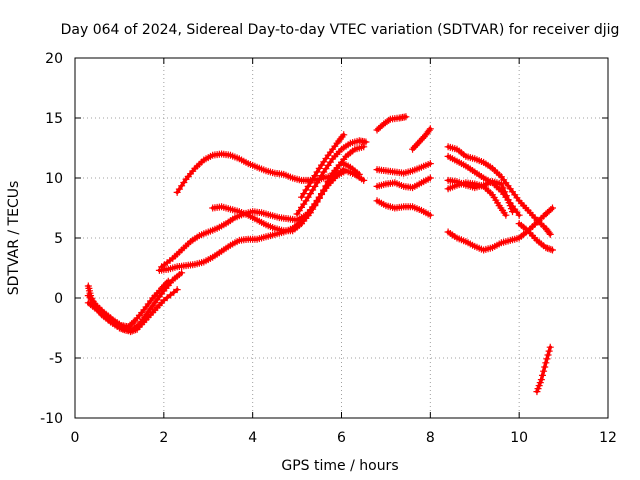 This screenshot has height=480, width=640. What do you see at coordinates (54, 179) in the screenshot?
I see `y-tick-label: 10` at bounding box center [54, 179].